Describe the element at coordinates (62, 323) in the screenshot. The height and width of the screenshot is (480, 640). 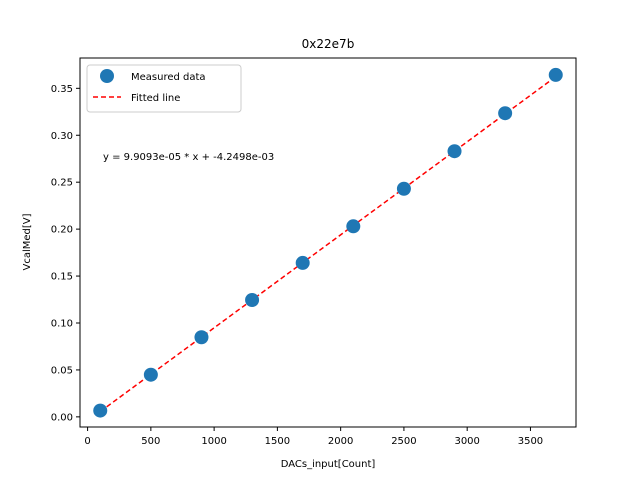
I see `y-tick-label: 0.10` at that location.